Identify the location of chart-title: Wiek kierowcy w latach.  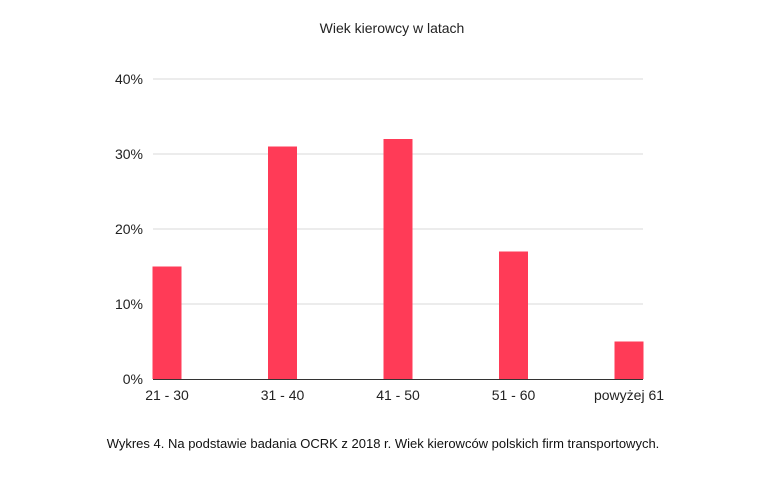
(392, 28).